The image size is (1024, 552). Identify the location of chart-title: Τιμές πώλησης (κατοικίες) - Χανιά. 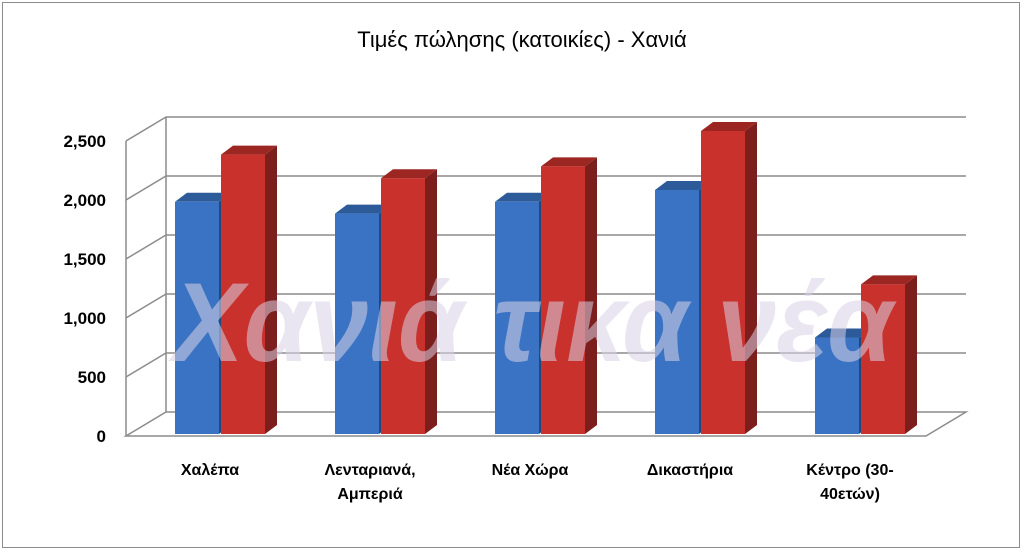
(522, 39).